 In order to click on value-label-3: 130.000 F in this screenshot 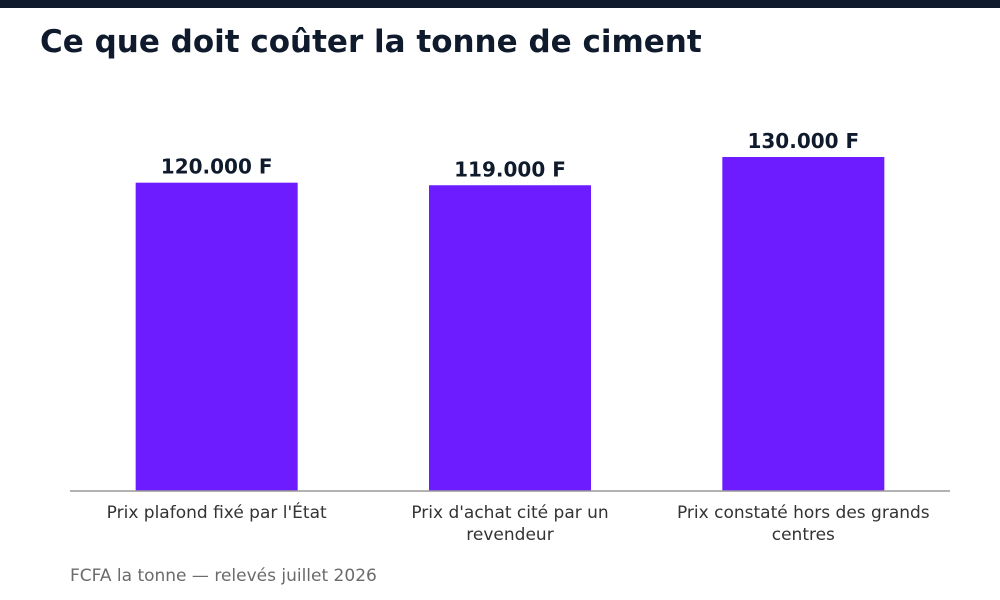, I will do `click(803, 141)`.